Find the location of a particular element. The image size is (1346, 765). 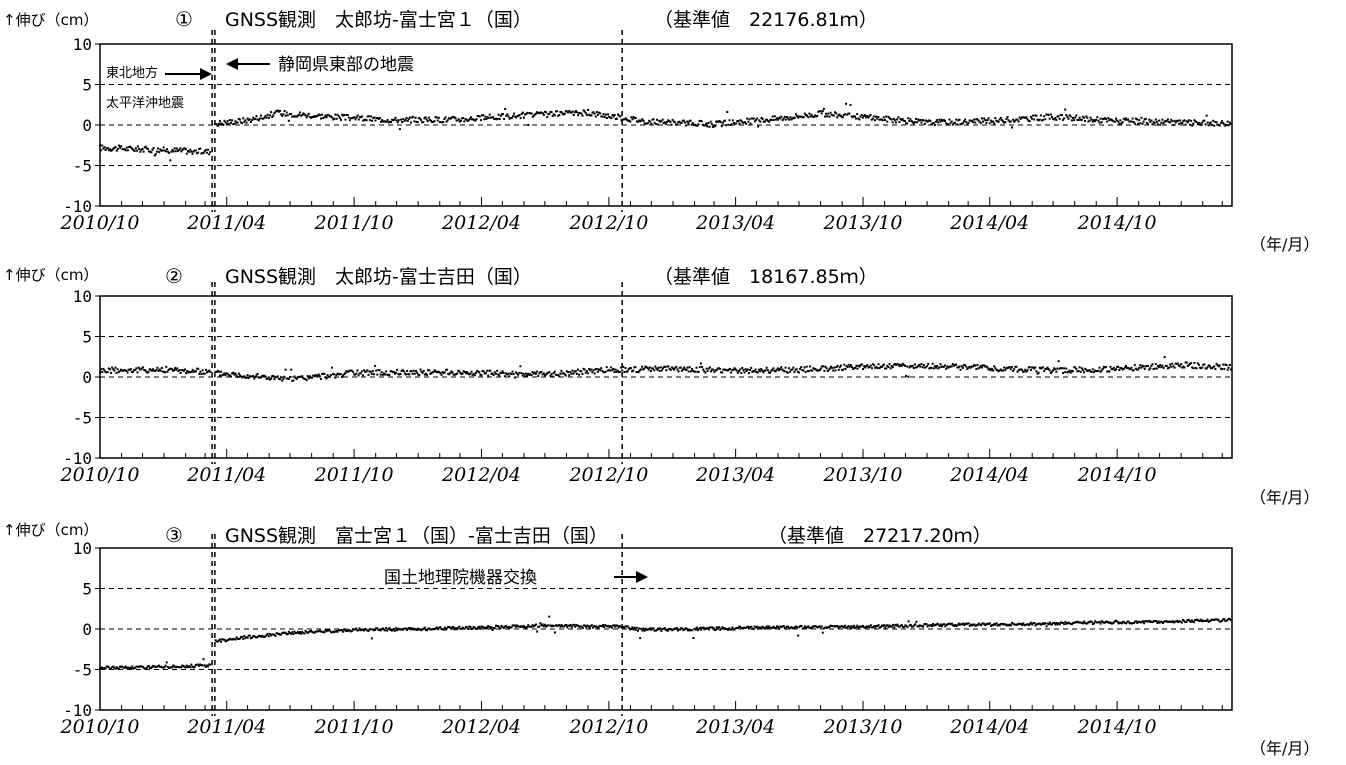

arrow-right-icon is located at coordinates (631, 577).